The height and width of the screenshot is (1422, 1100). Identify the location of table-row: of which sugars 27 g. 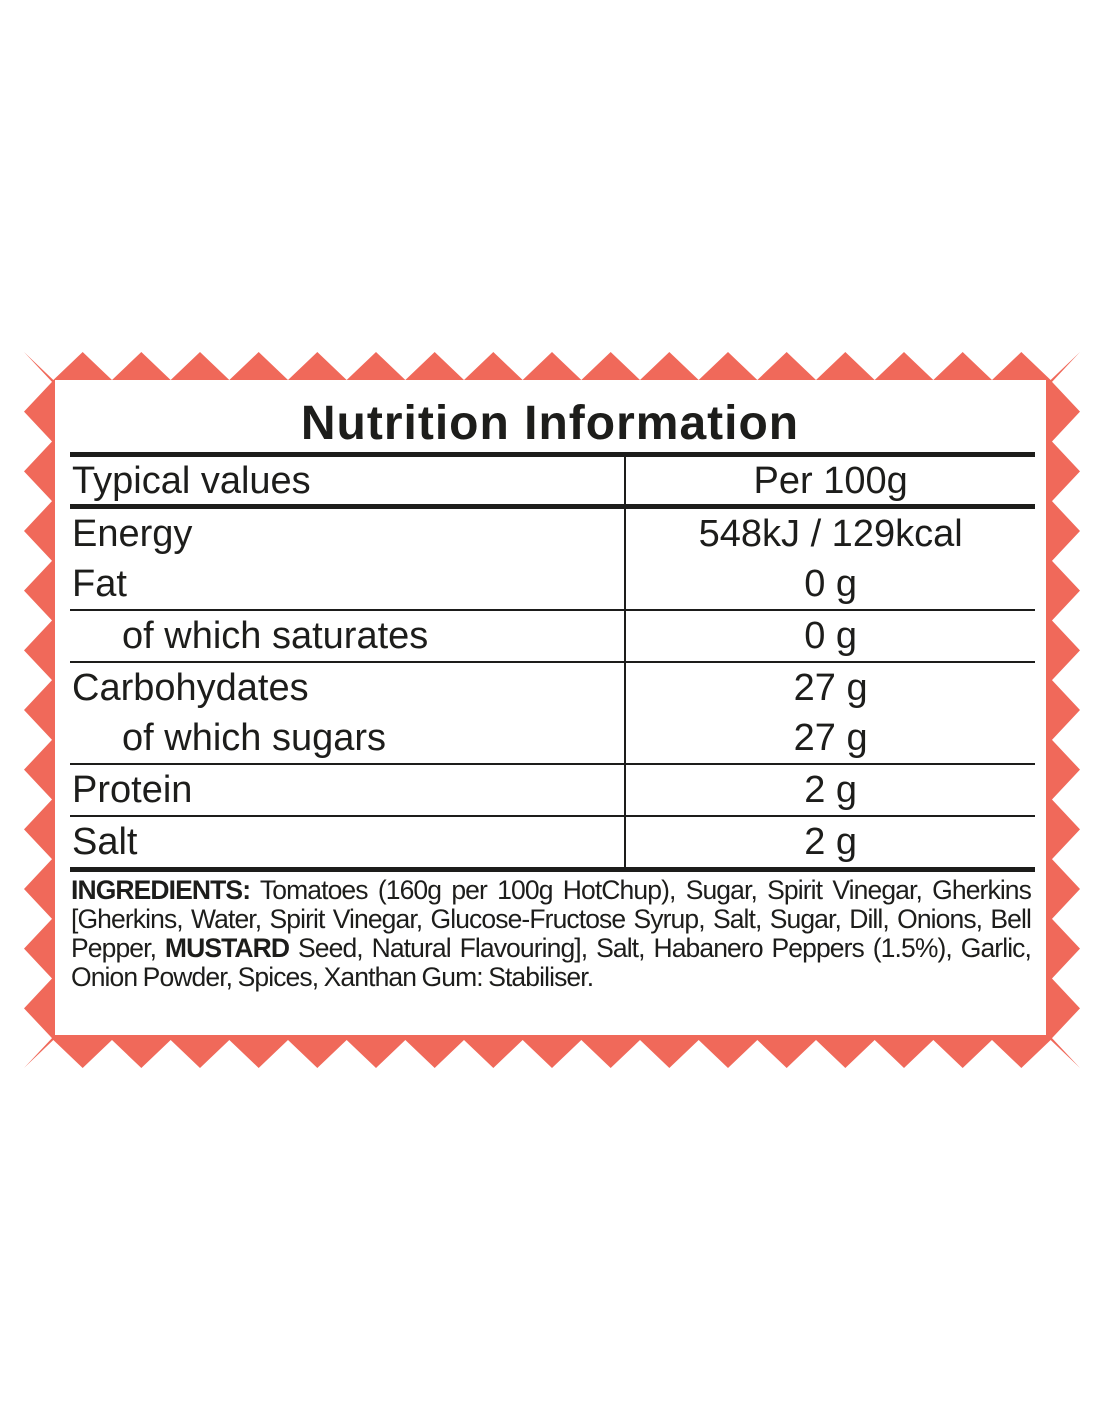
(552, 739).